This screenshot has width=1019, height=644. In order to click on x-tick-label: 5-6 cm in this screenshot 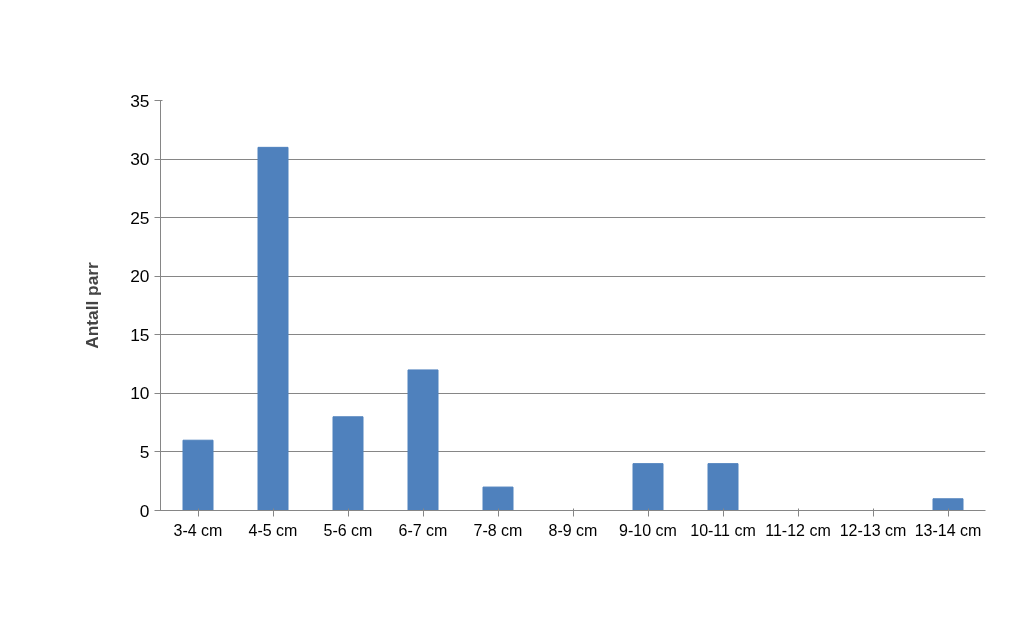, I will do `click(348, 530)`.